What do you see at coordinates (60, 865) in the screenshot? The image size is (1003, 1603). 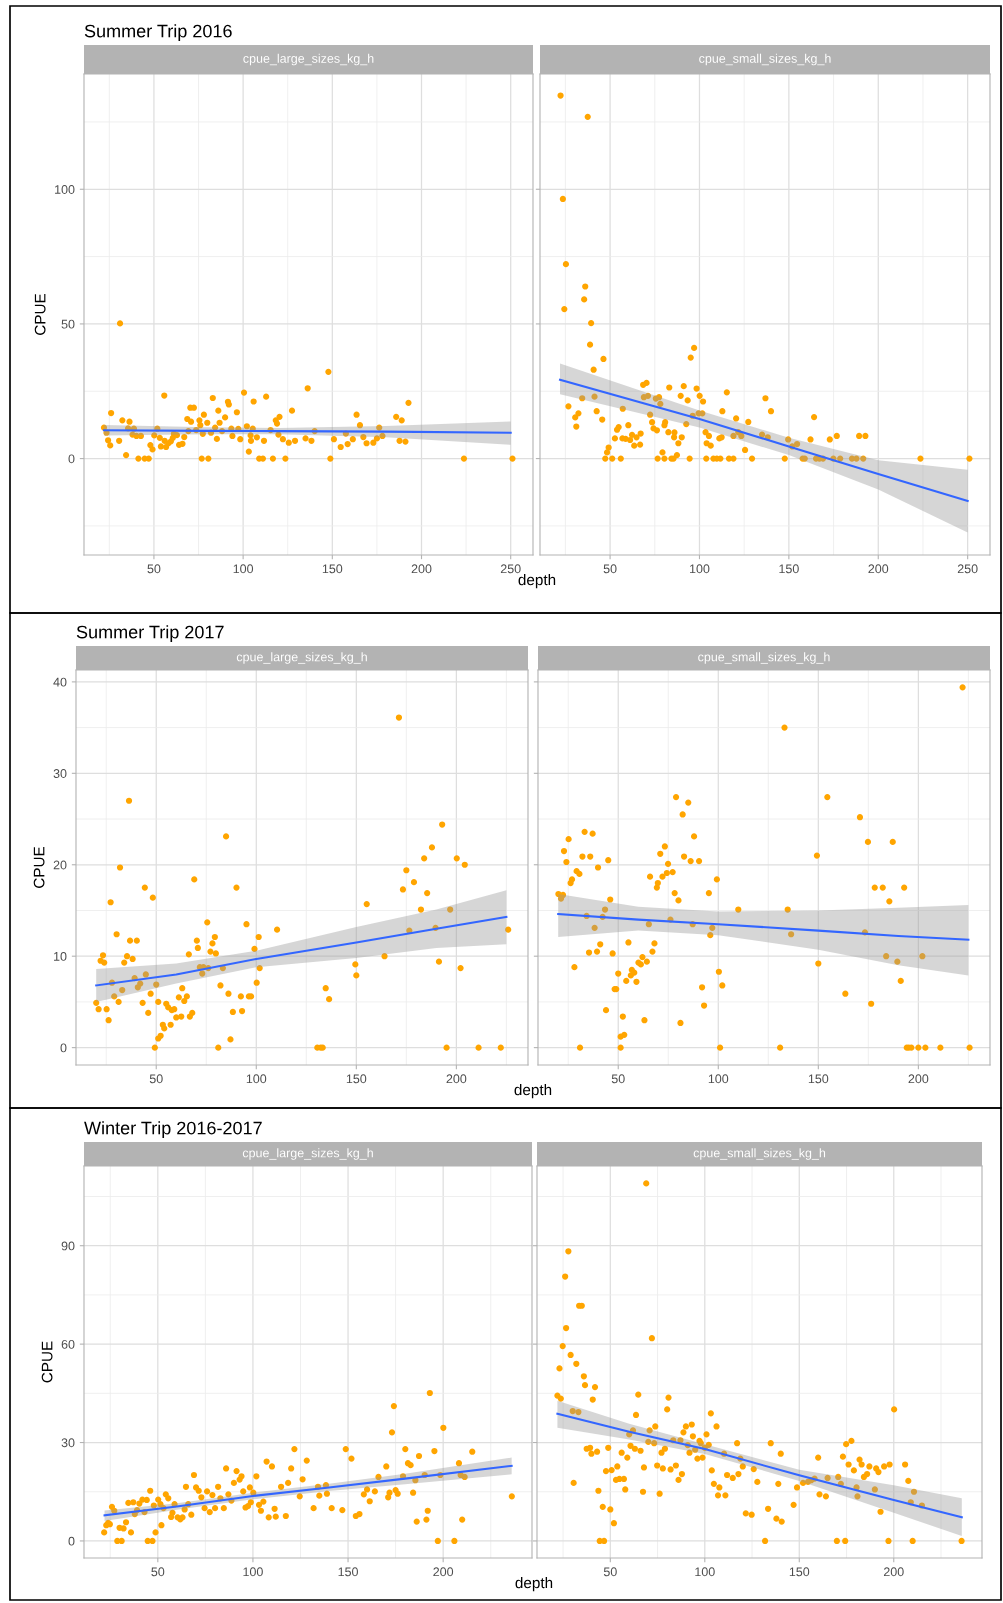 I see `y-tick-label: 20` at bounding box center [60, 865].